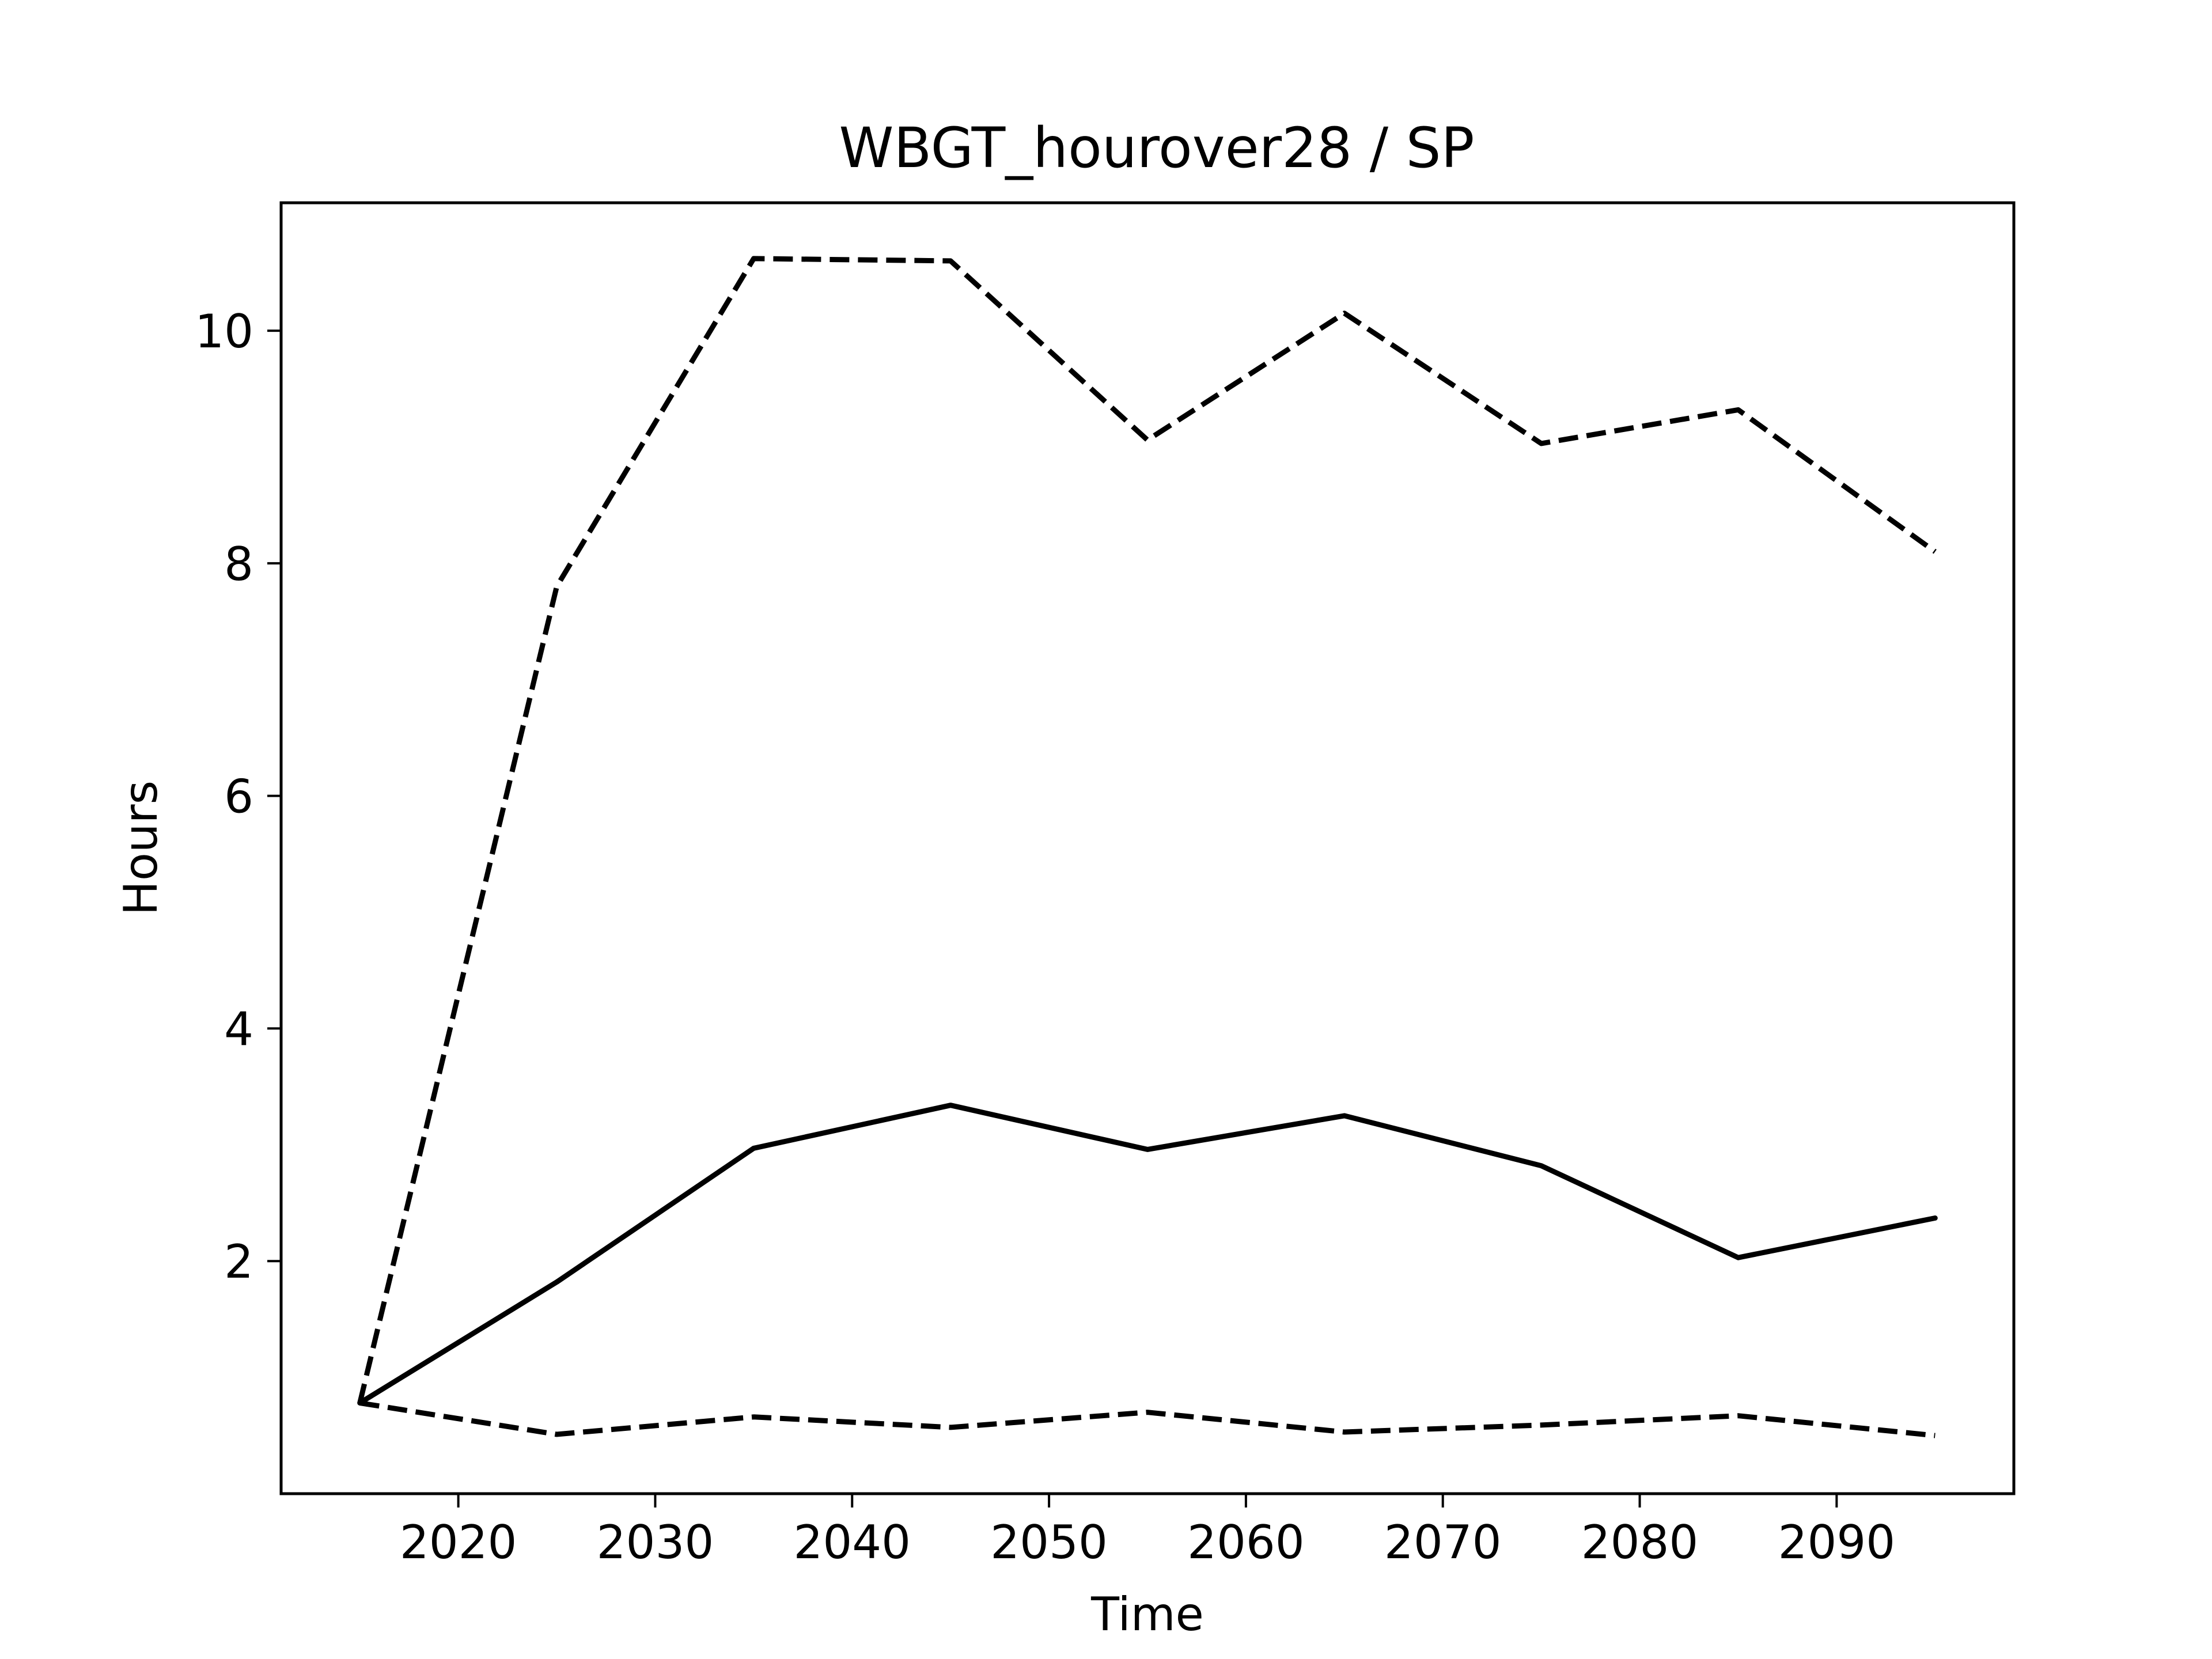 This screenshot has width=2212, height=1659. What do you see at coordinates (238, 1262) in the screenshot?
I see `y-tick-label: 2` at bounding box center [238, 1262].